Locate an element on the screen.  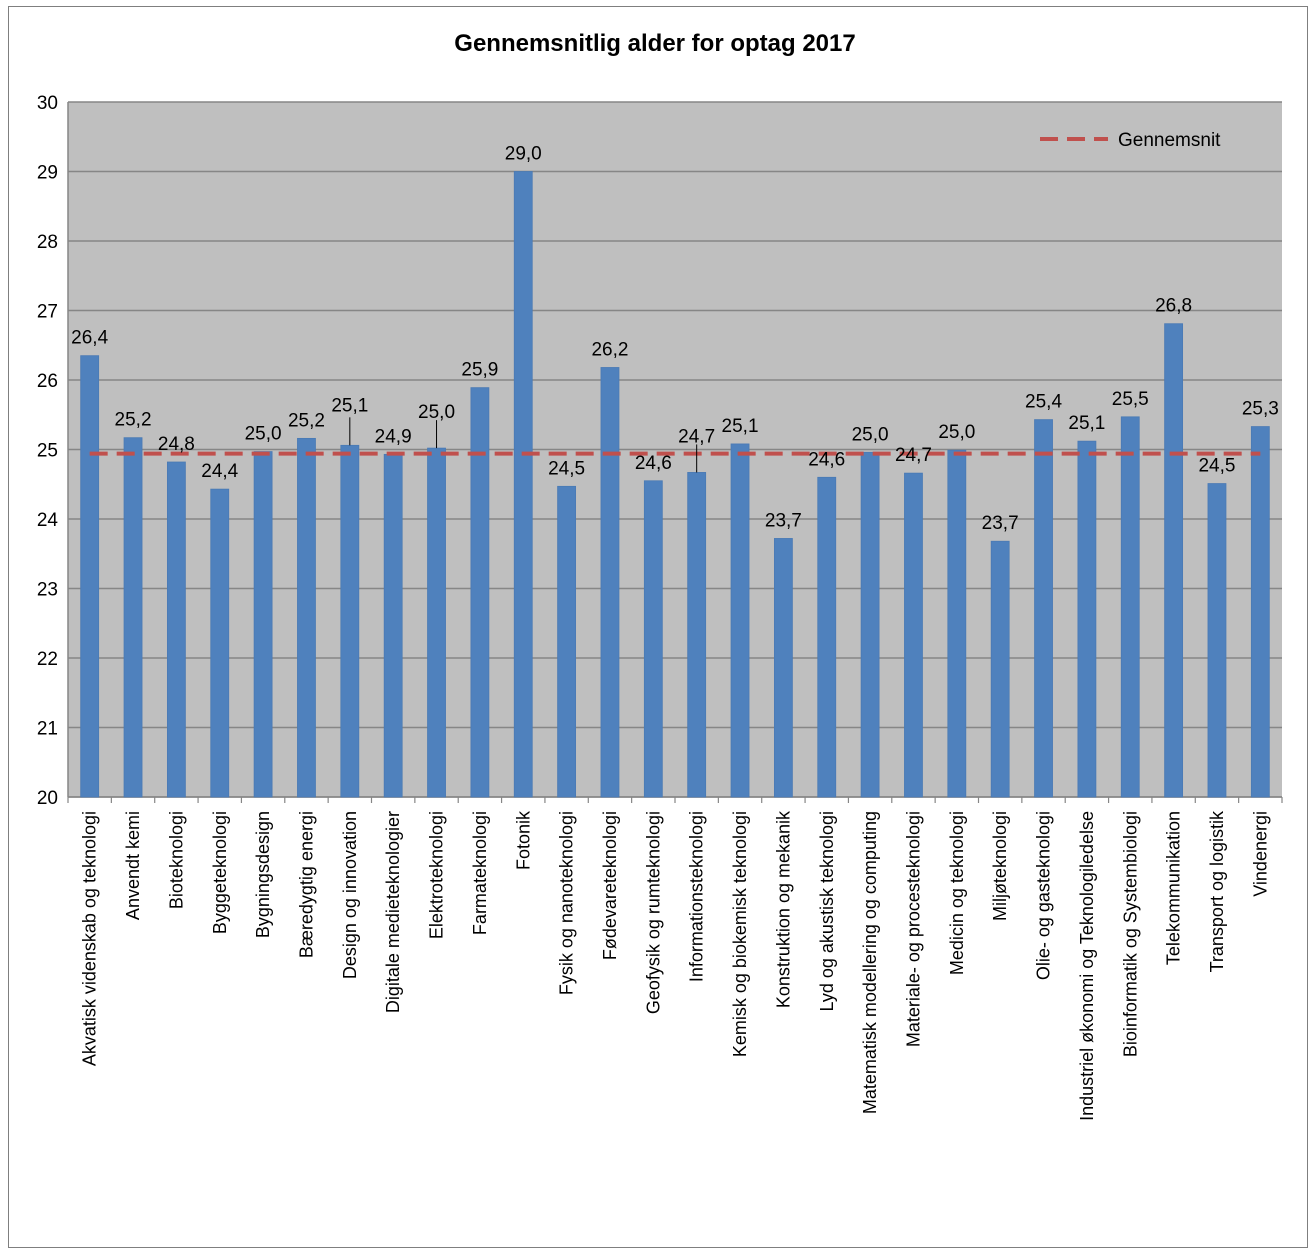
category-label: Bæredygtig energi is located at coordinates (306, 884).